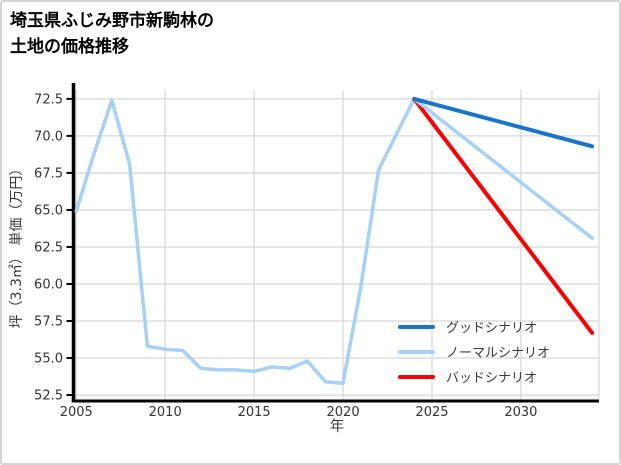 This screenshot has height=465, width=621. Describe the element at coordinates (520, 412) in the screenshot. I see `x-tick-label: 2030` at that location.